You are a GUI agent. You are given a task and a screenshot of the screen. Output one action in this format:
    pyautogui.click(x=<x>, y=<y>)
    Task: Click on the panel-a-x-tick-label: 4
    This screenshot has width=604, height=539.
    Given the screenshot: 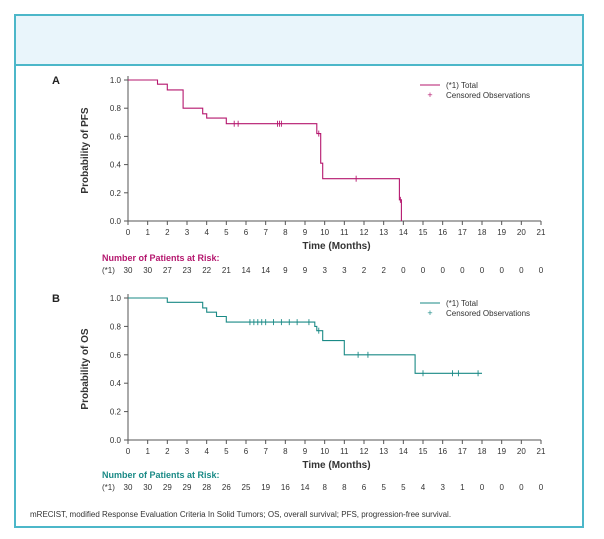 What is the action you would take?
    pyautogui.click(x=206, y=232)
    